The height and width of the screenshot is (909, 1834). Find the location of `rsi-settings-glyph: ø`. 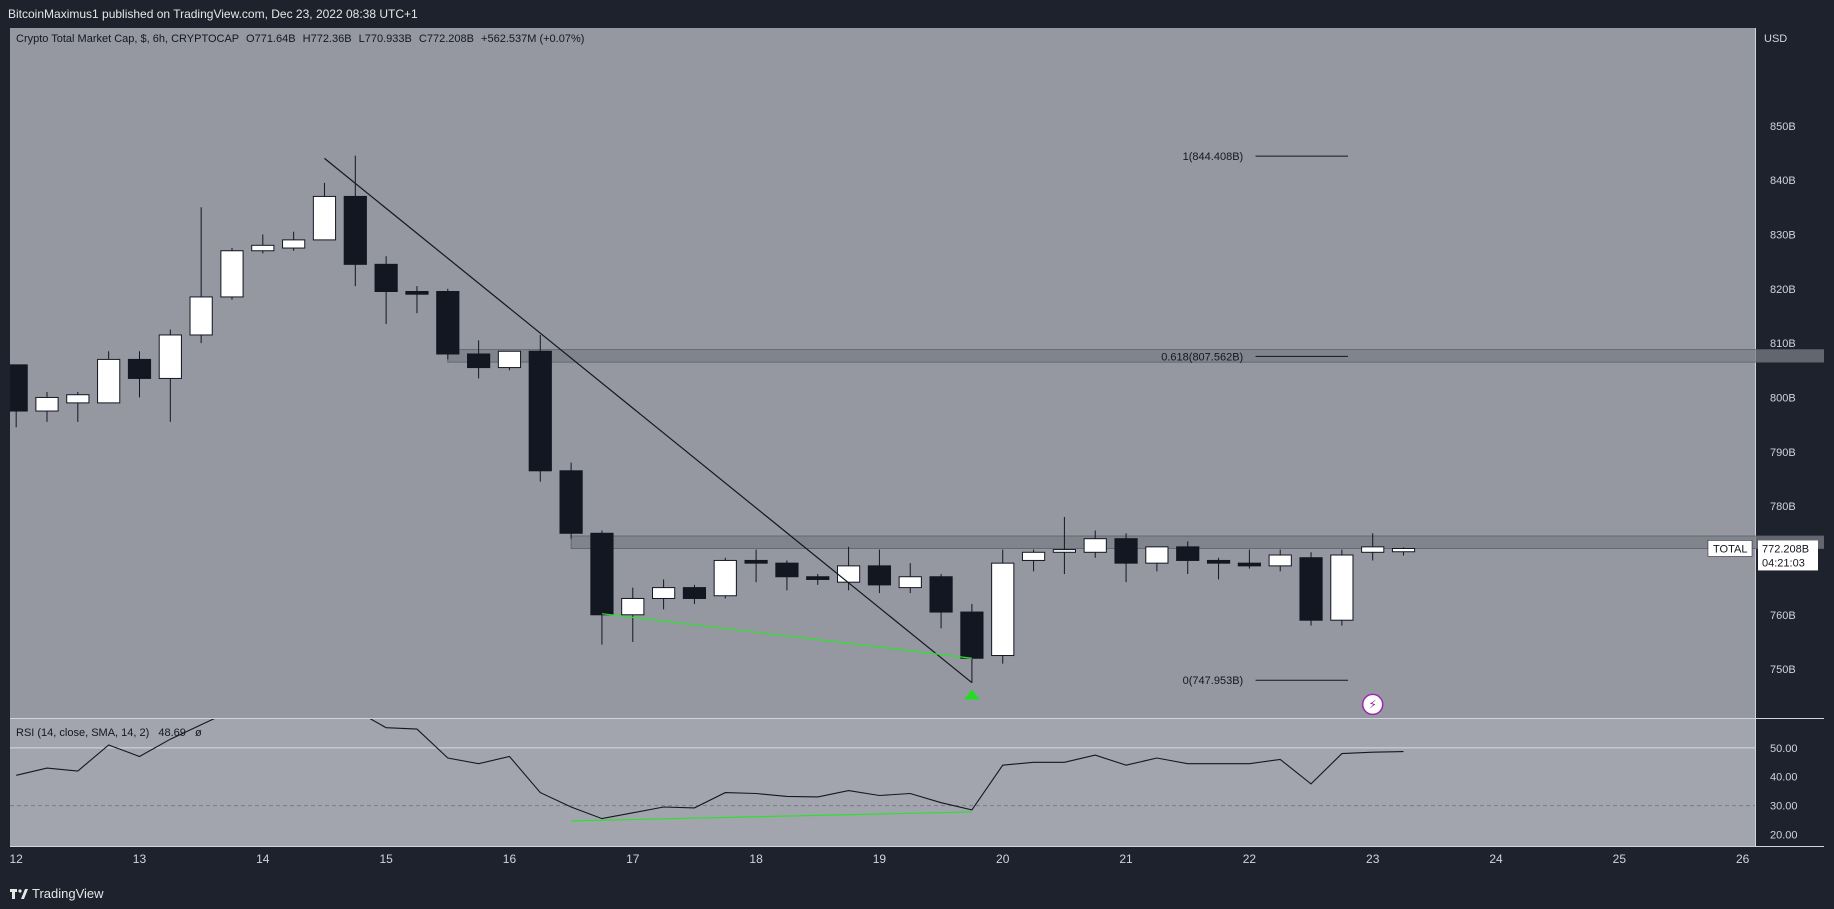

rsi-settings-glyph: ø is located at coordinates (198, 733).